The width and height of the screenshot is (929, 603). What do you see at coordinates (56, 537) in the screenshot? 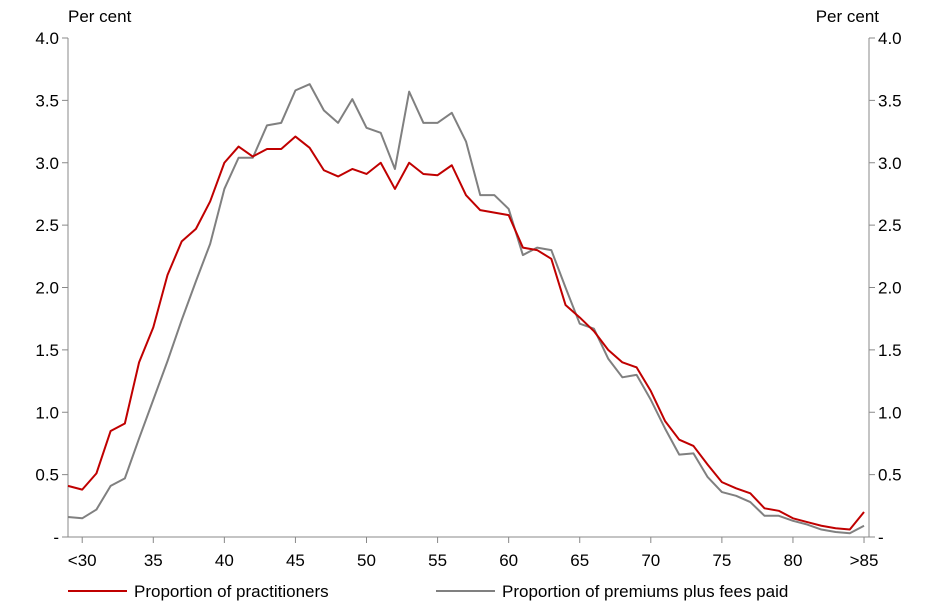
I see `left-y-tick-label: -` at bounding box center [56, 537].